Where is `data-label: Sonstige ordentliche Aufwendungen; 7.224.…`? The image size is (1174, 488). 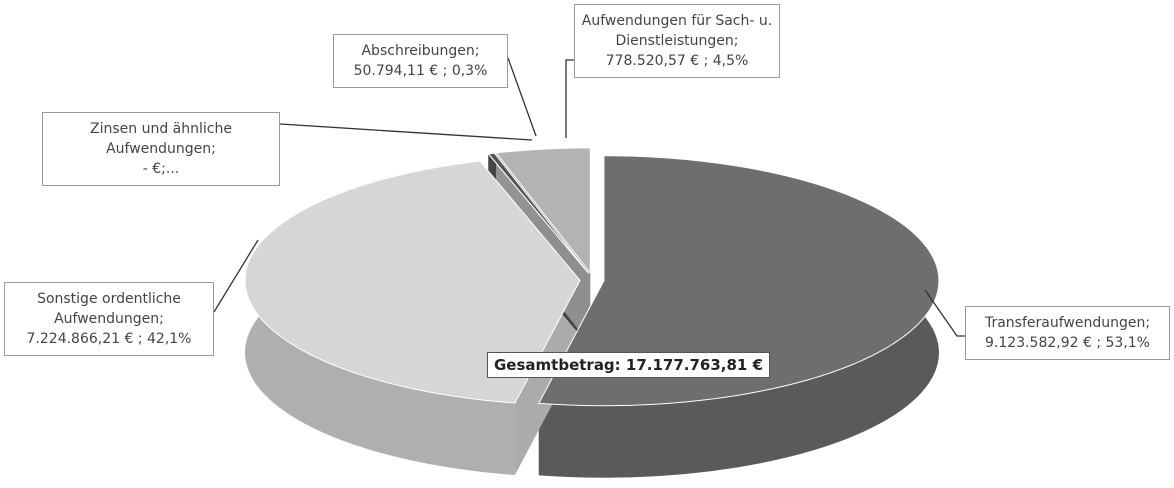
data-label: Sonstige ordentliche Aufwendungen; 7.224.… is located at coordinates (109, 319).